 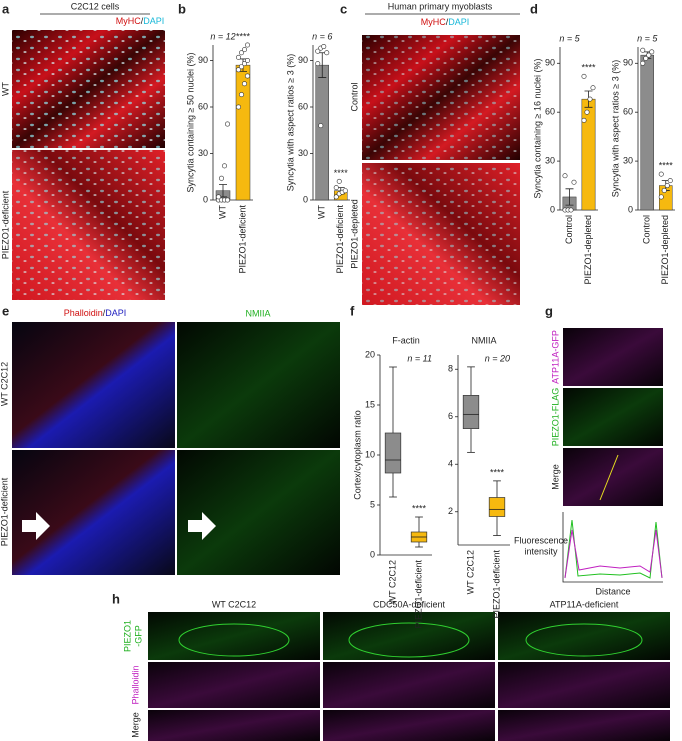 I want to click on row-label: -GFP, so click(x=138, y=636).